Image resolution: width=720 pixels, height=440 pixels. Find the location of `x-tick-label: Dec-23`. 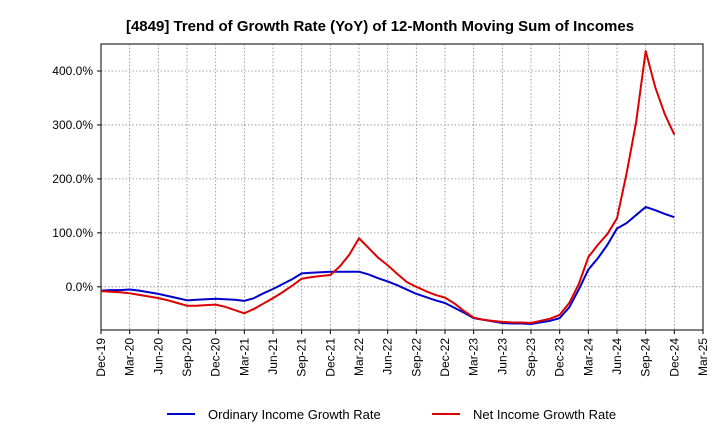

x-tick-label: Dec-23 is located at coordinates (560, 357).